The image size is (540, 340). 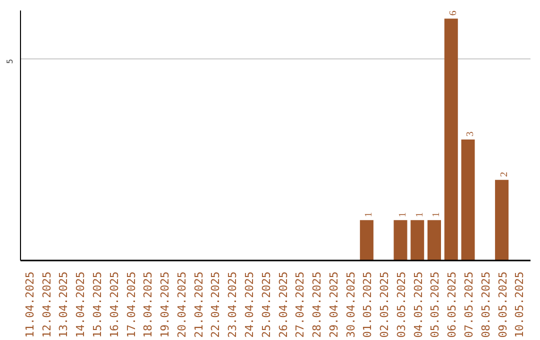 I want to click on x-tick-label: 14.04.2025, so click(x=81, y=304).